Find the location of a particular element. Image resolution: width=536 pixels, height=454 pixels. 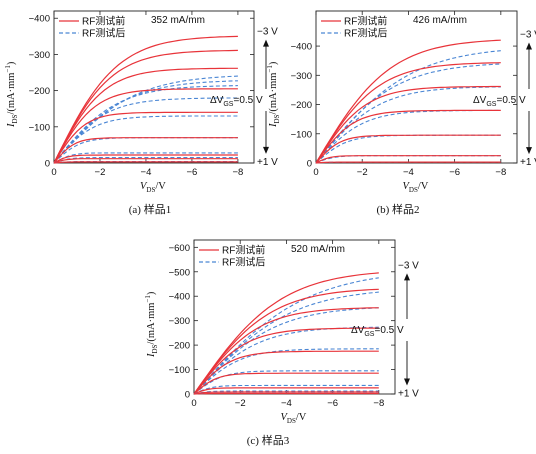

peak-current-label: 426 mA/mm is located at coordinates (440, 20).